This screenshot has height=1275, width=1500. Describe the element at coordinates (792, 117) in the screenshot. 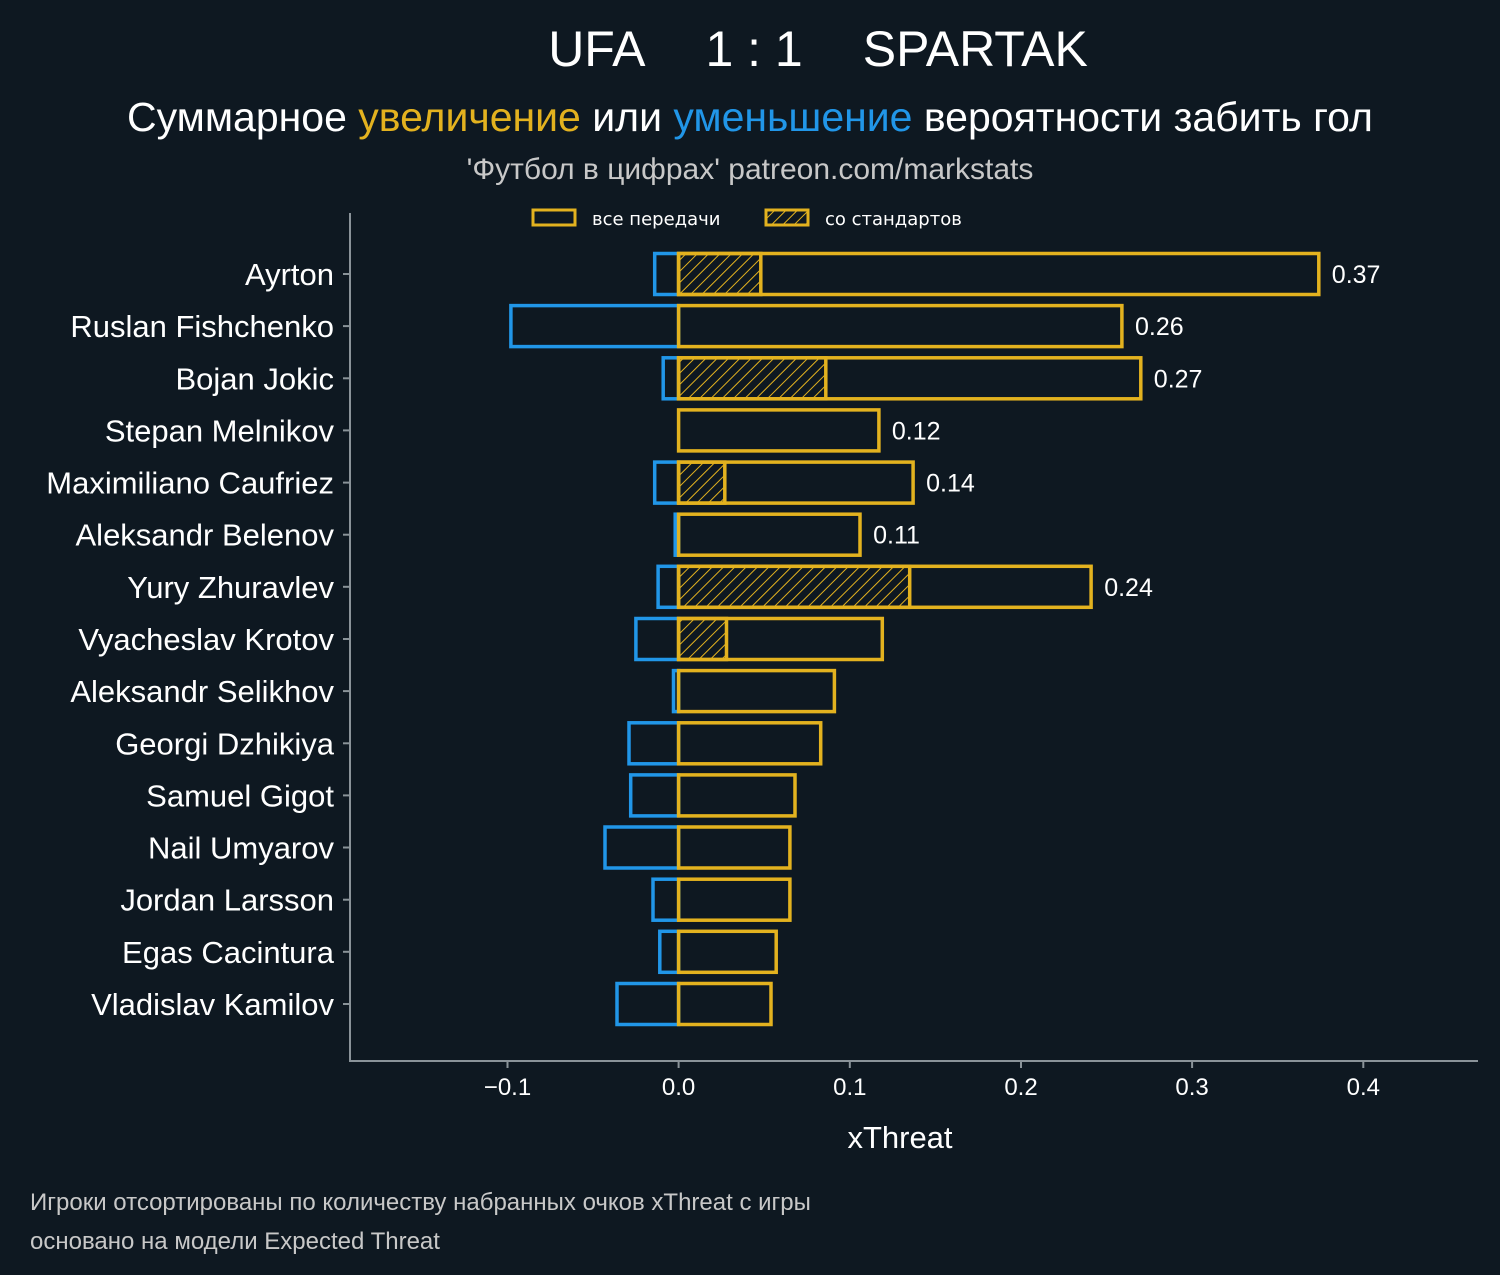

I see `subtitle-negative-word: уменьшение` at that location.